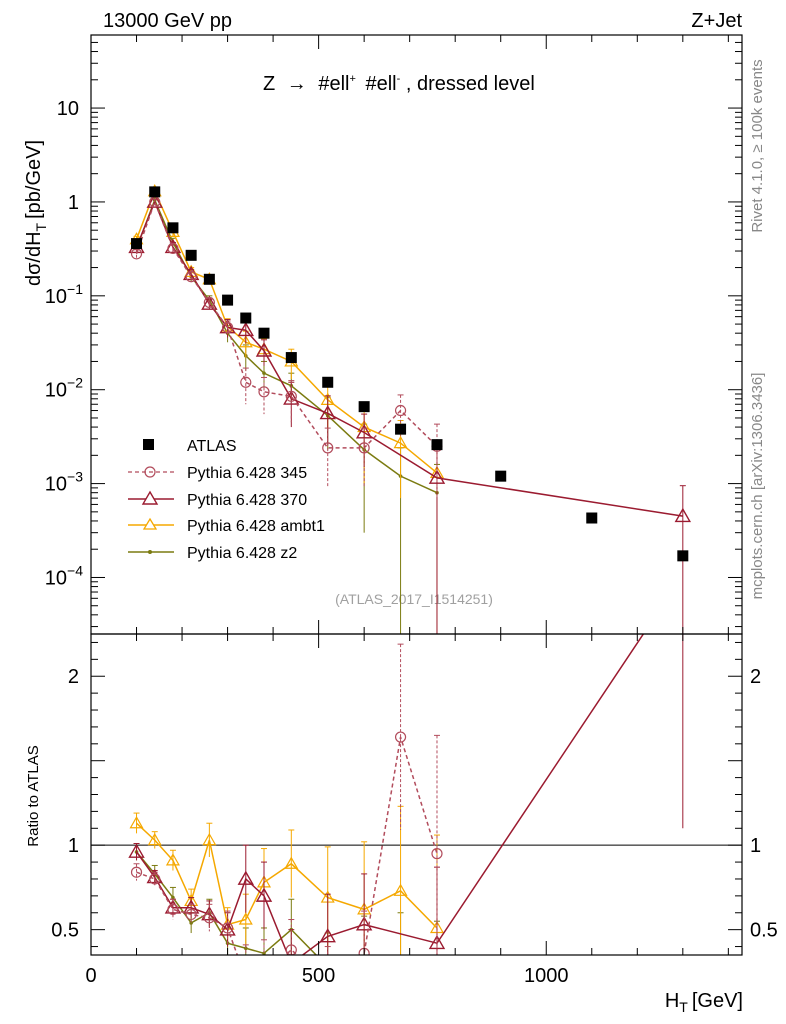 The width and height of the screenshot is (786, 1024). What do you see at coordinates (73, 677) in the screenshot?
I see `ratio-tick-label: 2` at bounding box center [73, 677].